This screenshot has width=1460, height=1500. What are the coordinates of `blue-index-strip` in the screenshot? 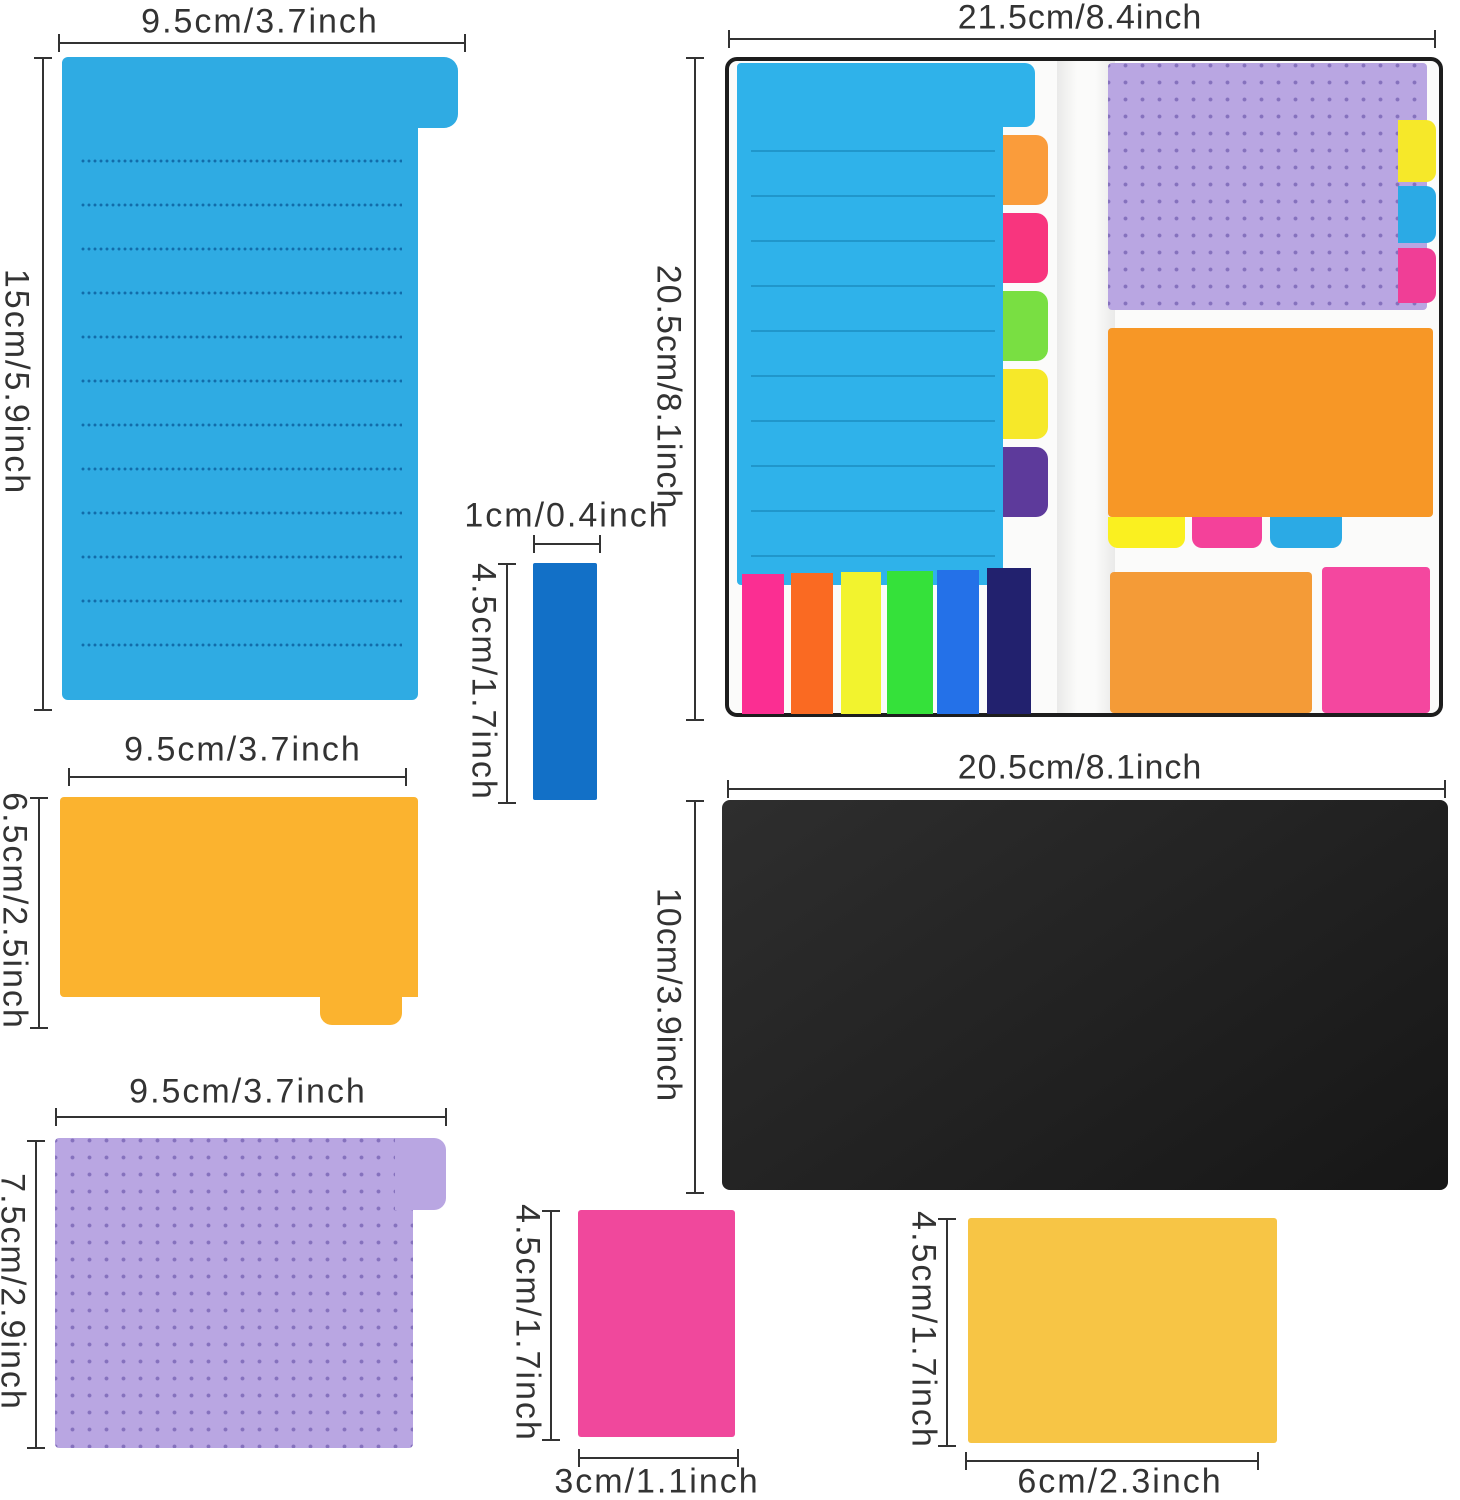 It's located at (565, 681).